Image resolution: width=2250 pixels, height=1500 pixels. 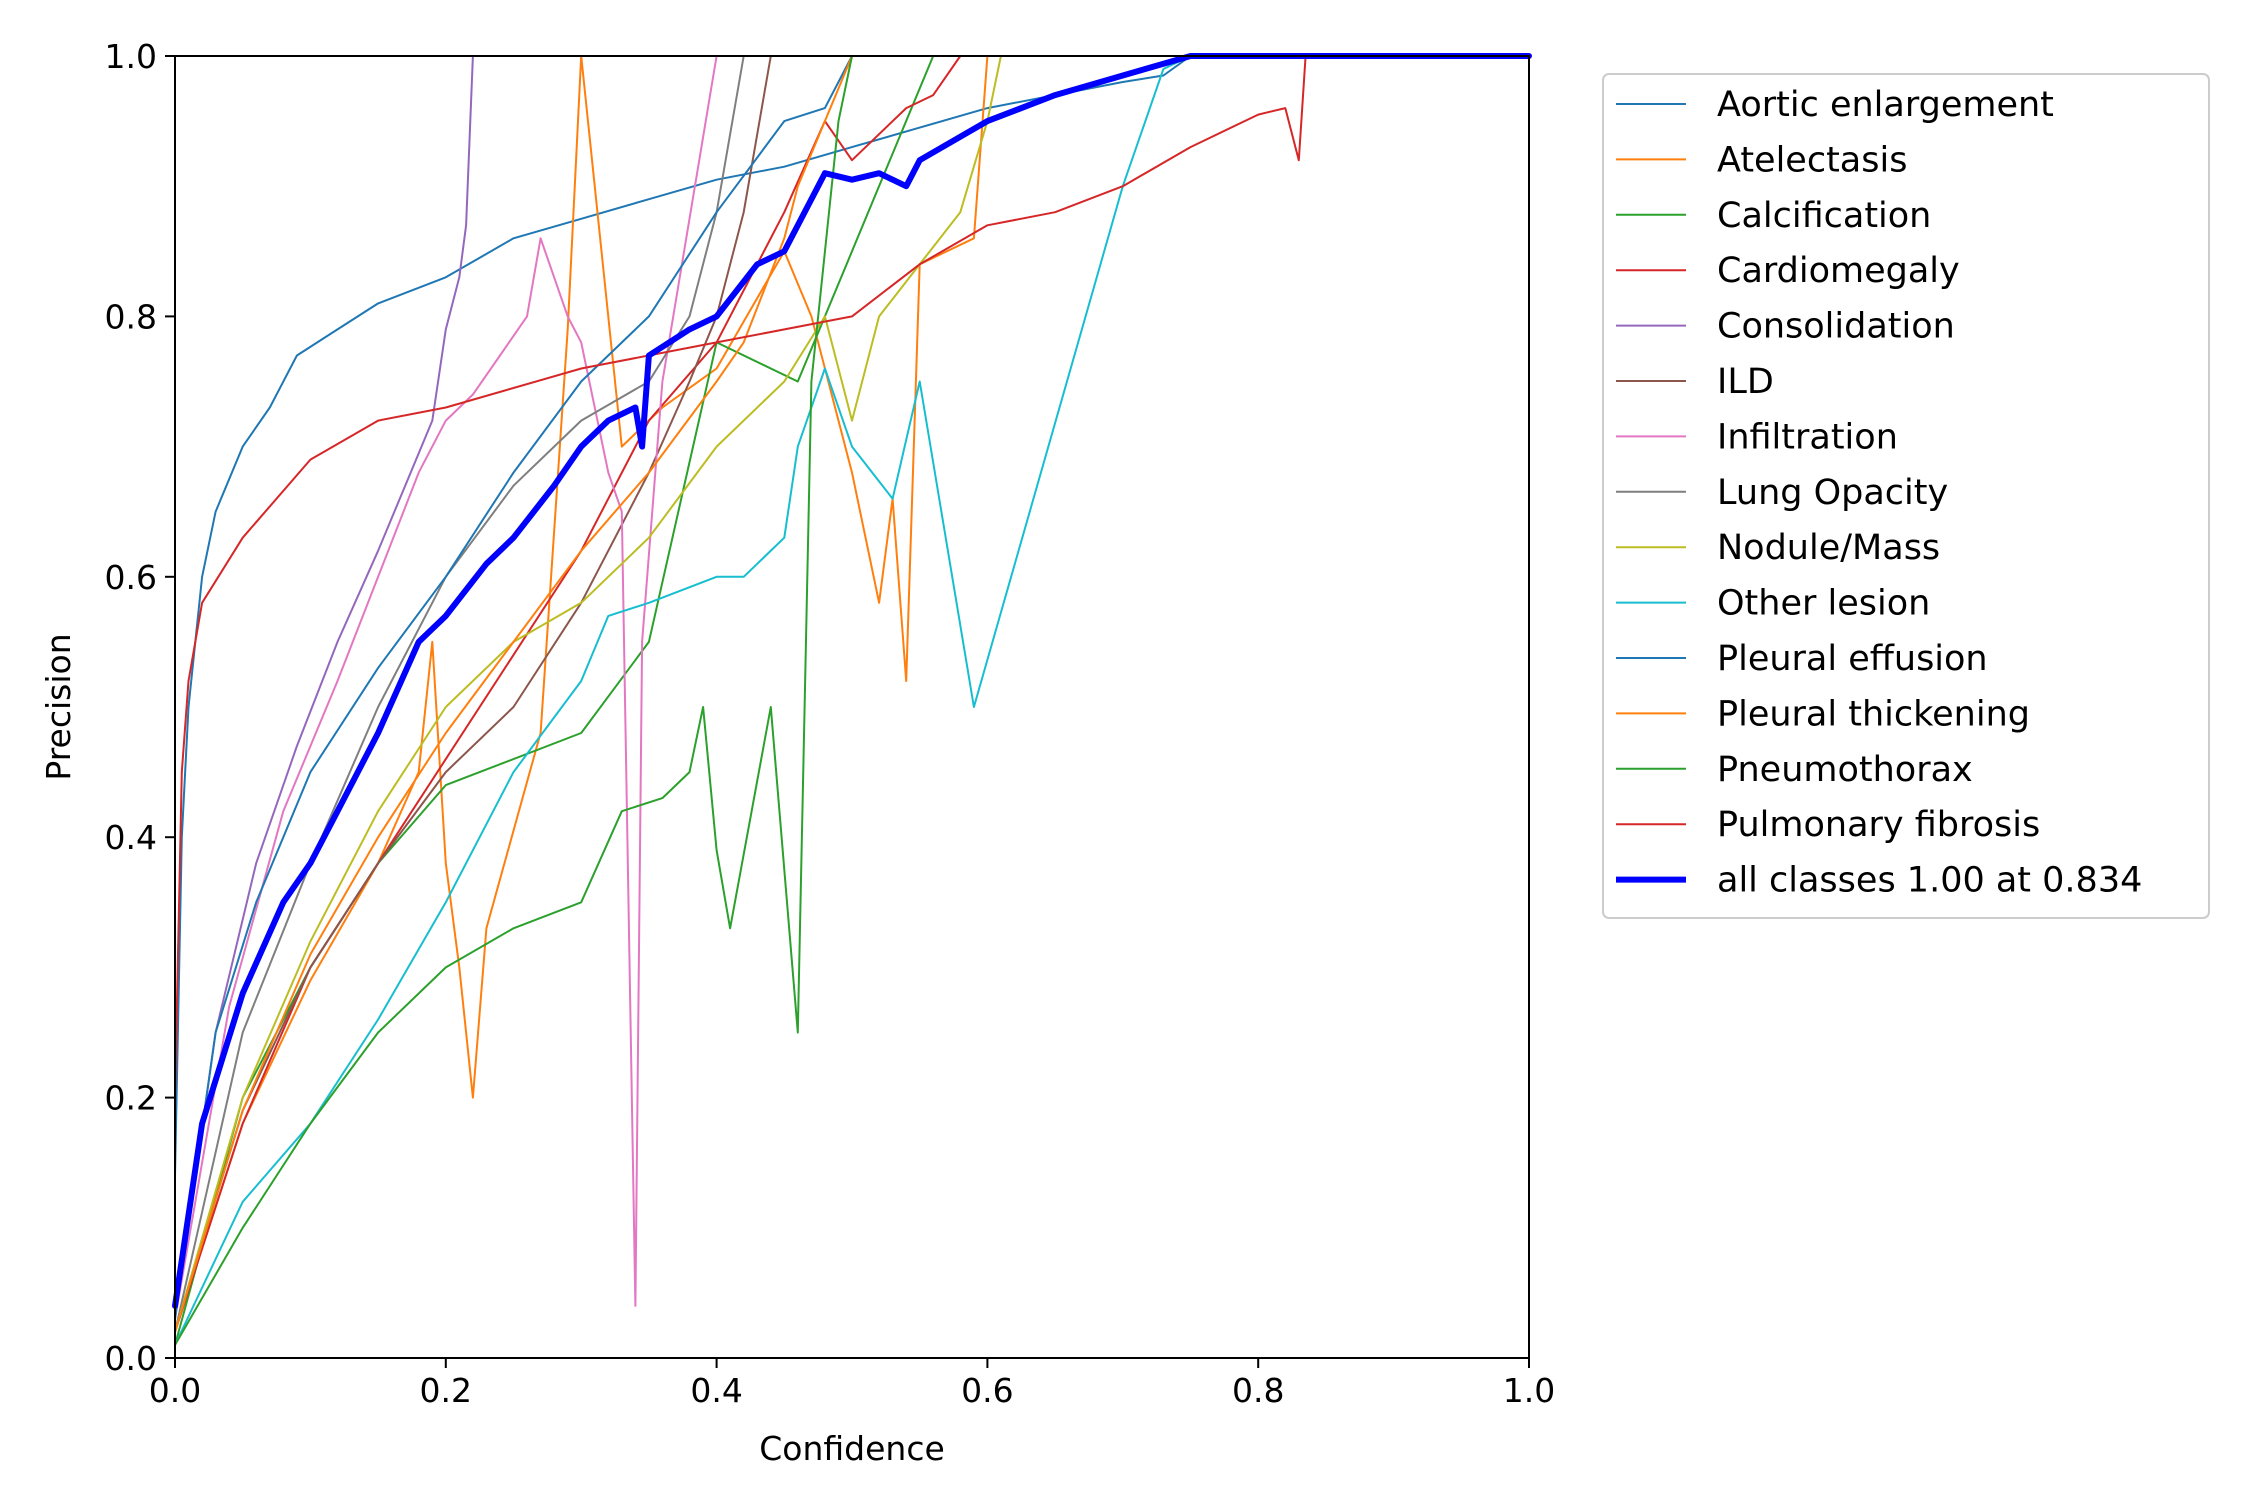 I want to click on y-axis: 0.0 0.2 0.4 0.6 0.8 1.0, so click(x=140, y=707).